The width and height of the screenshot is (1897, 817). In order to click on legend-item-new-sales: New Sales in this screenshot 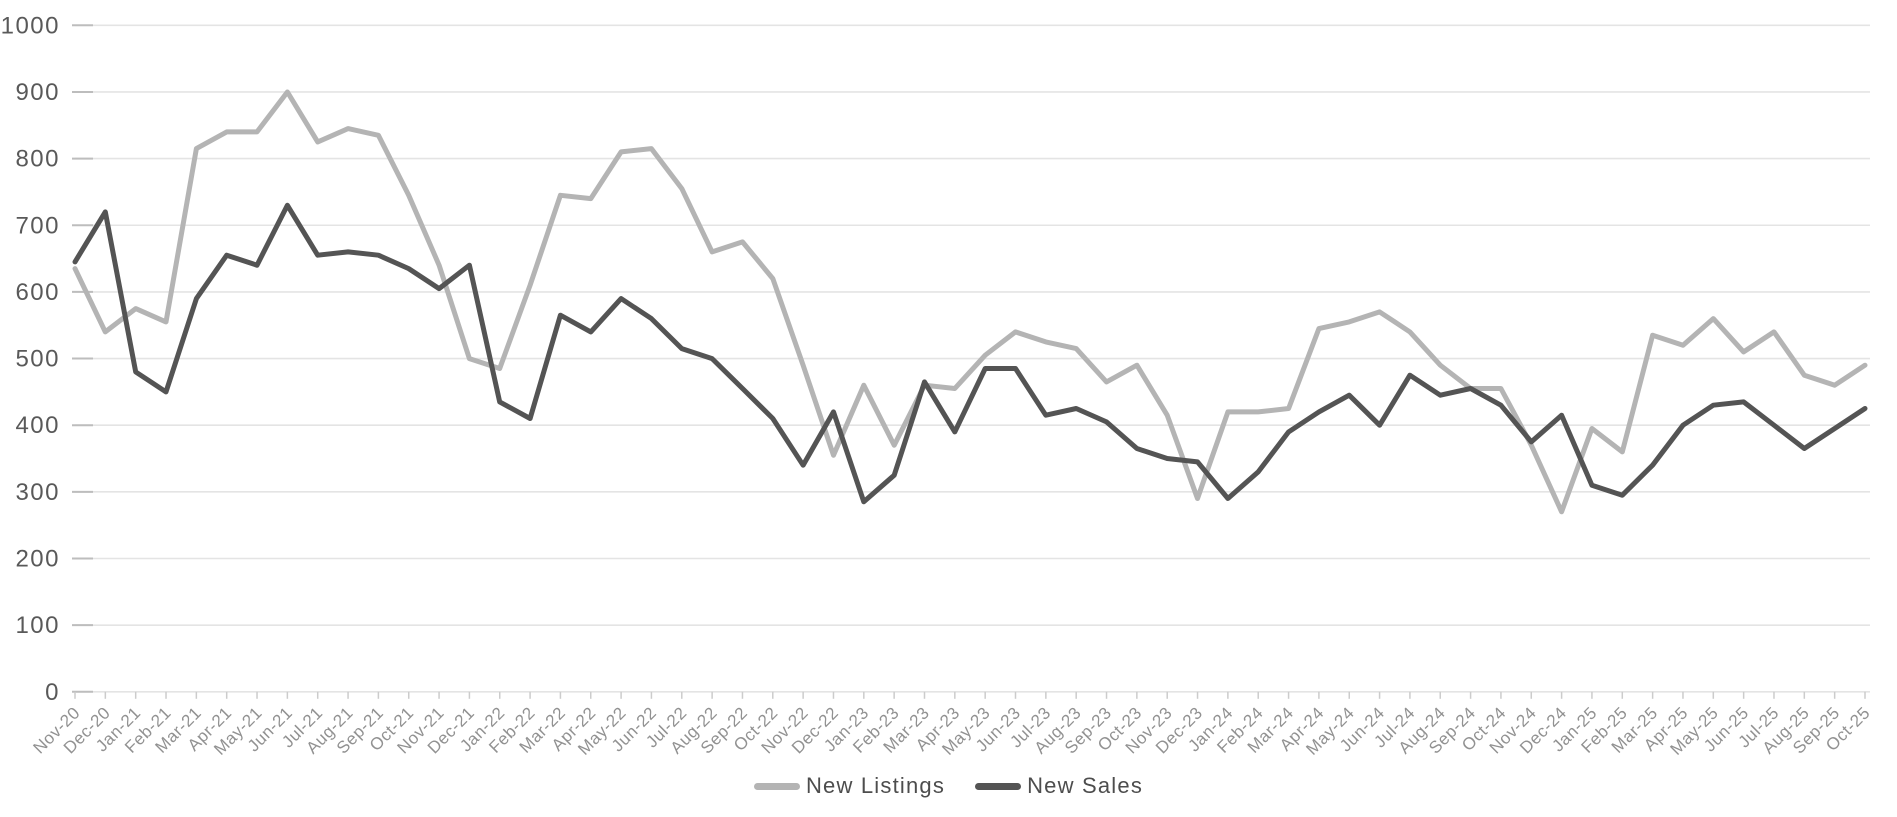, I will do `click(1059, 786)`.